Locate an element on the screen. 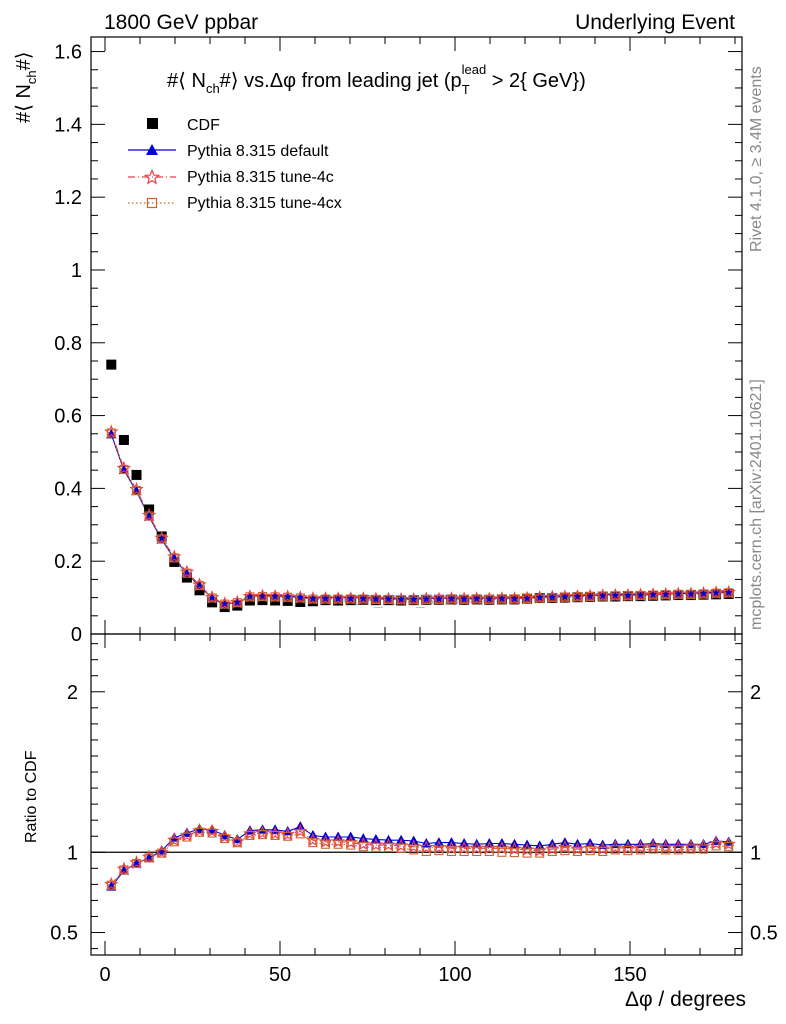 Image resolution: width=786 pixels, height=1024 pixels. legend-entry-tune4cx: Pythia 8.315 tune-4cx is located at coordinates (235, 203).